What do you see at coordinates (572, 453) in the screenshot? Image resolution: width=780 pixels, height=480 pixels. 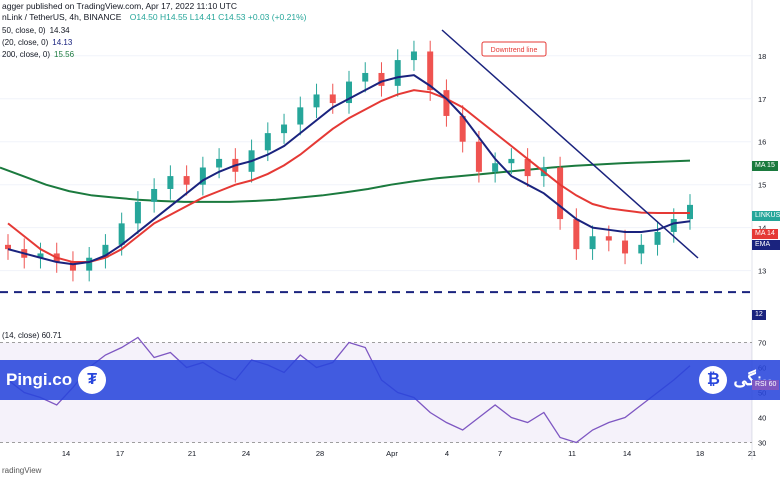 I see `x-tick-8: 11` at bounding box center [572, 453].